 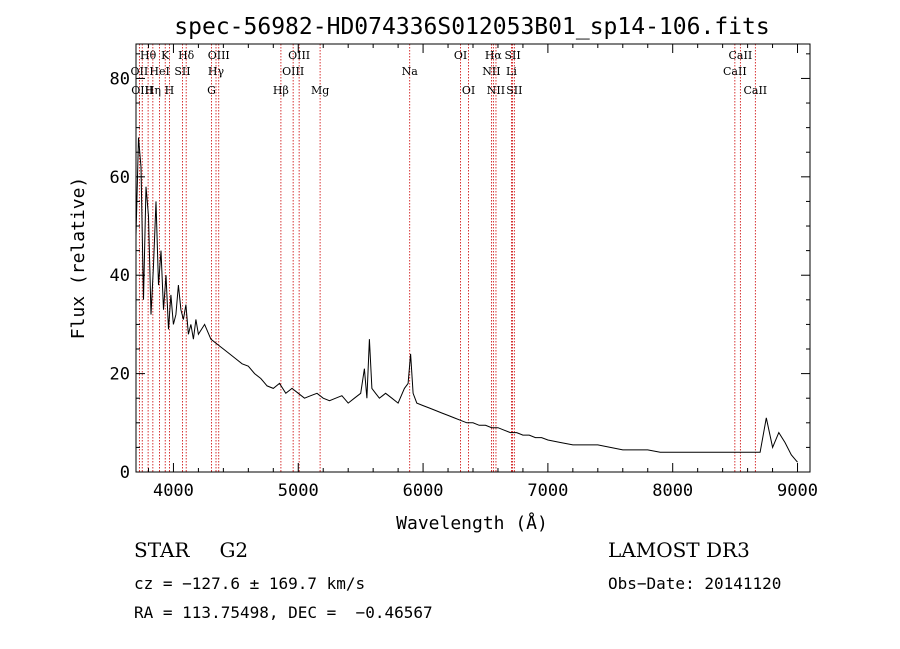 What do you see at coordinates (283, 612) in the screenshot?
I see `coordinates: RA = 113.75498, DEC = −0.46567` at bounding box center [283, 612].